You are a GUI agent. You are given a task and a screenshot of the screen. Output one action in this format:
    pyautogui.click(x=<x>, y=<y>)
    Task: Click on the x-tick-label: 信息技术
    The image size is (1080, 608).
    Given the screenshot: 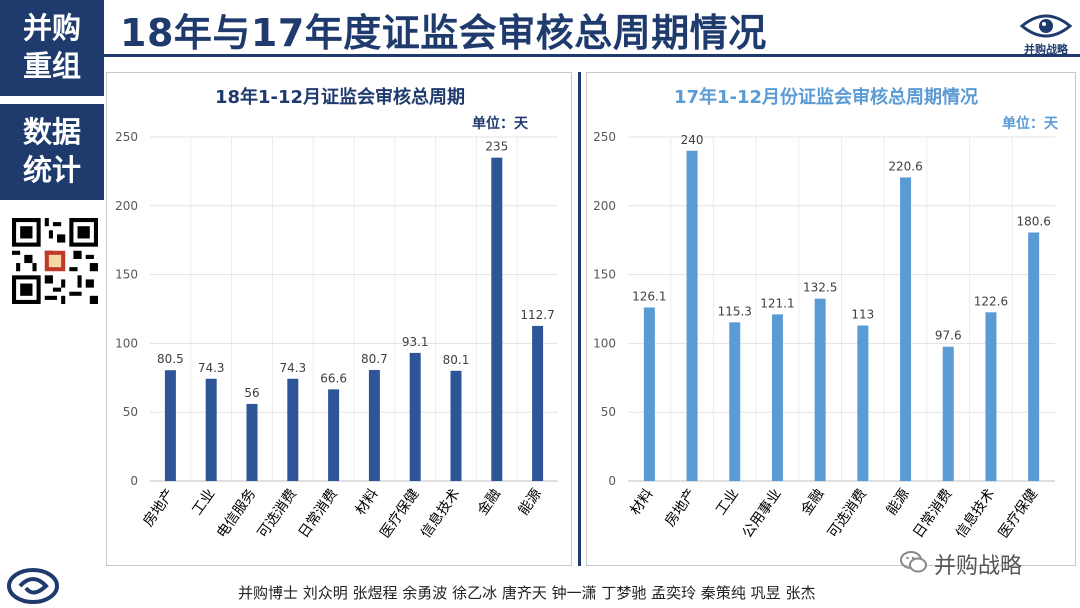 What is the action you would take?
    pyautogui.click(x=975, y=514)
    